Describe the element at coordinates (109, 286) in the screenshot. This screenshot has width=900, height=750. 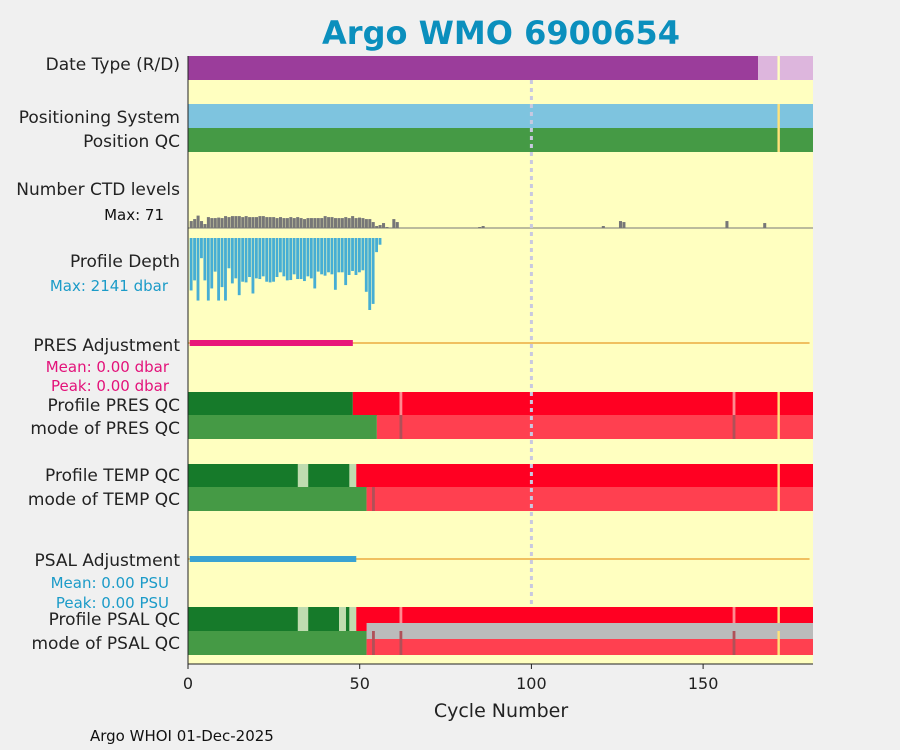
I see `depth-max-label: Max: 2141 dbar` at that location.